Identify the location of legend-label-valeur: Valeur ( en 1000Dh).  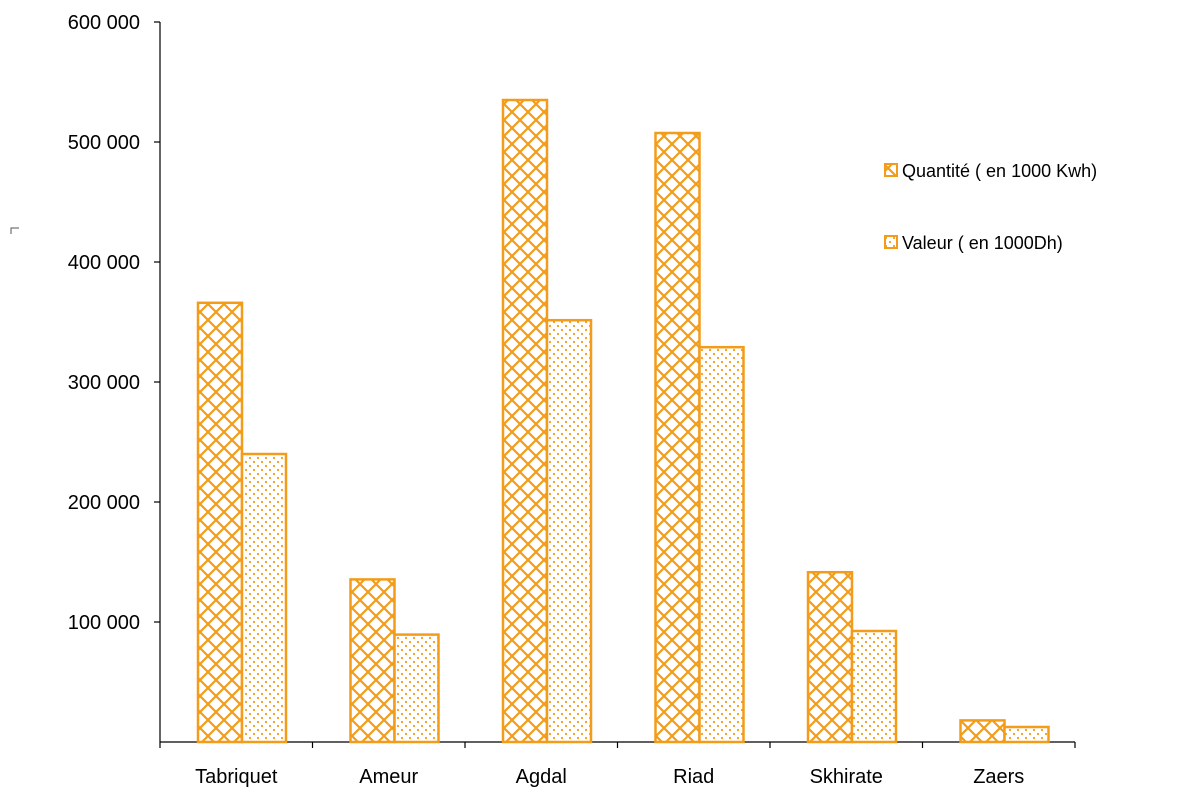
(982, 243).